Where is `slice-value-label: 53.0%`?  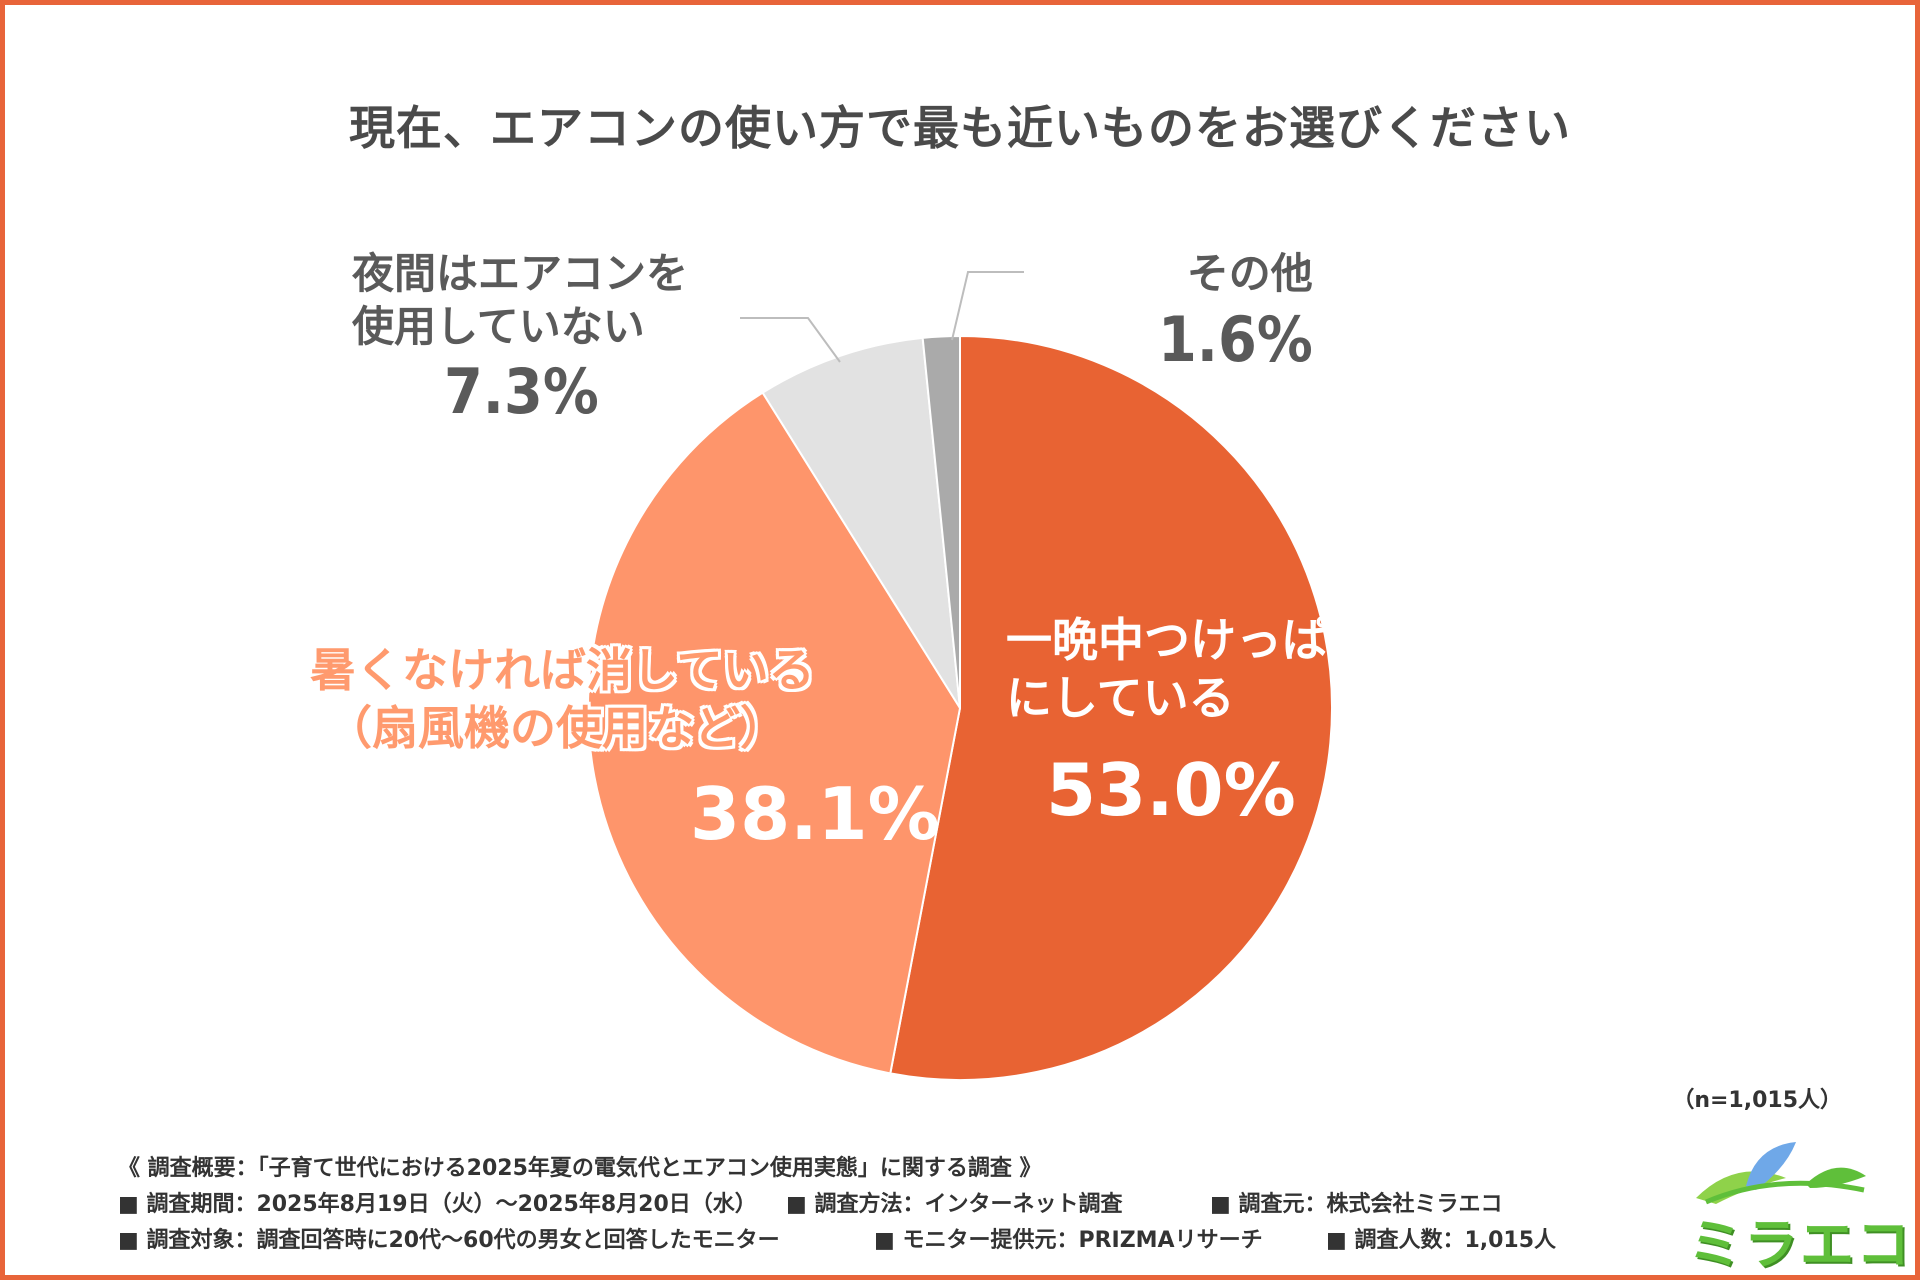
slice-value-label: 53.0% is located at coordinates (1171, 790).